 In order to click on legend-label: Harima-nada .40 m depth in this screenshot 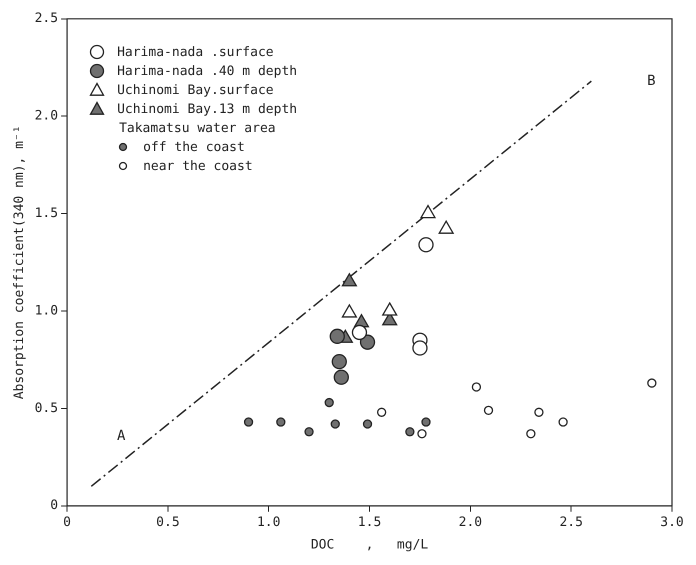, I will do `click(207, 71)`.